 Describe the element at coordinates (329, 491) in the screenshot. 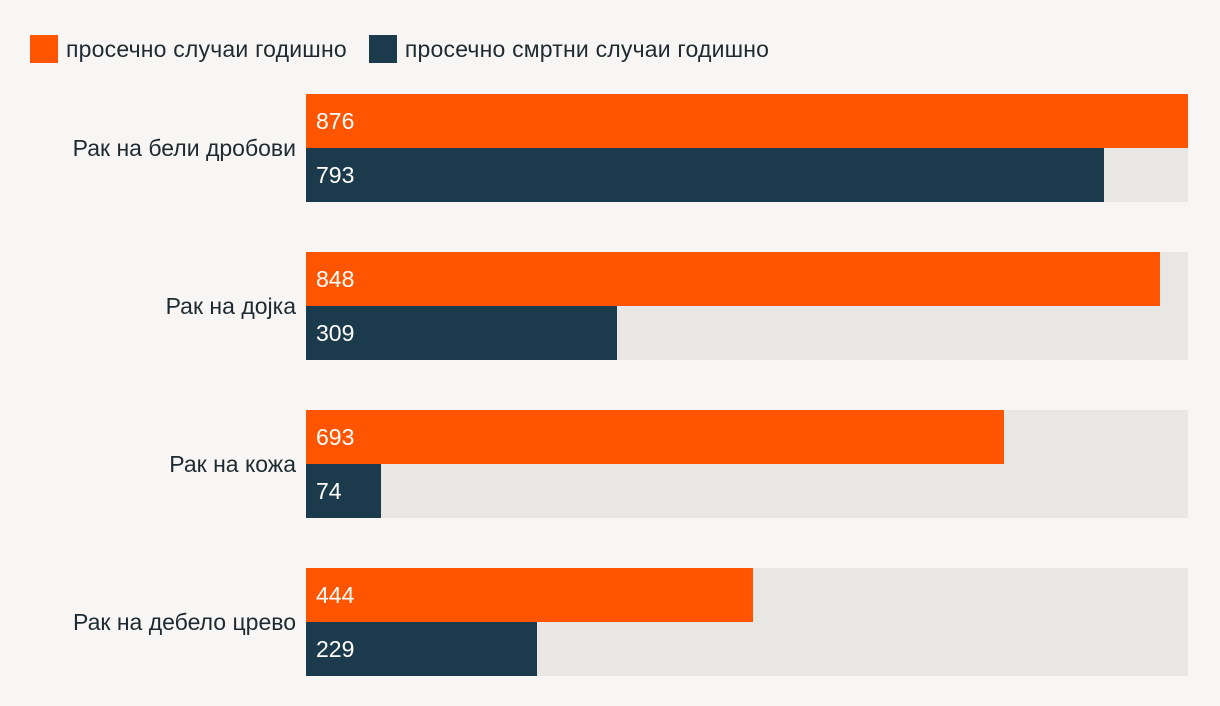

I see `value-label-deaths: 74` at that location.